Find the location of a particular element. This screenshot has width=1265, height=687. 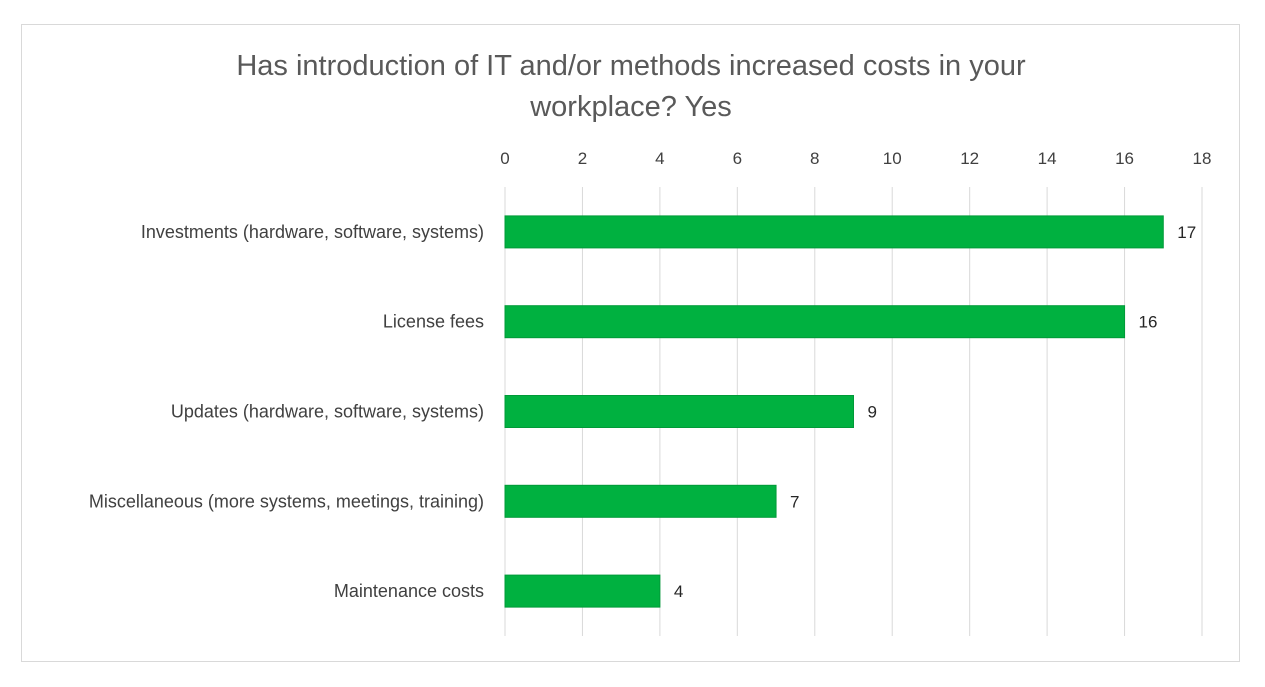

chart-title-line-2: workplace? Yes is located at coordinates (630, 107).